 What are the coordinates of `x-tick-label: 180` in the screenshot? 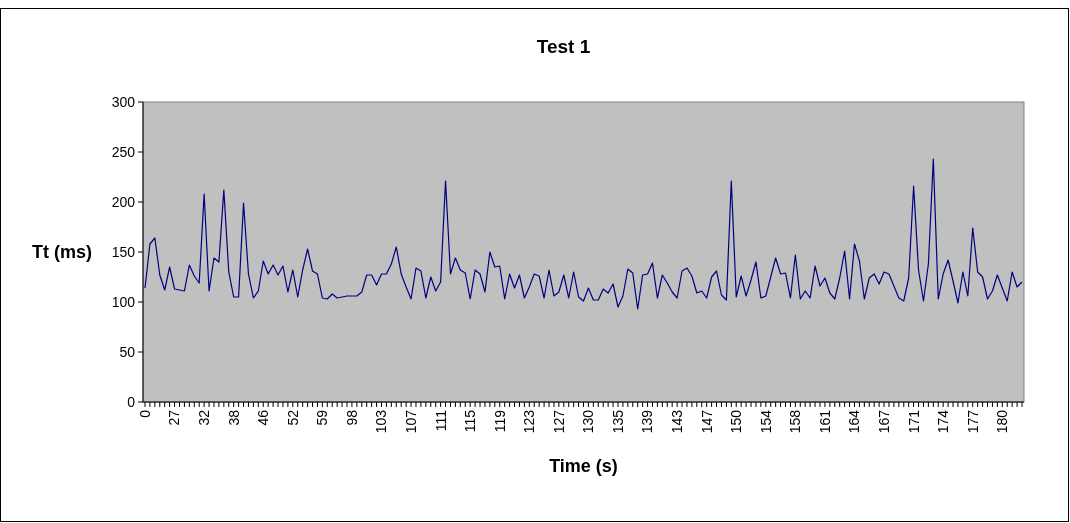 It's located at (1002, 421).